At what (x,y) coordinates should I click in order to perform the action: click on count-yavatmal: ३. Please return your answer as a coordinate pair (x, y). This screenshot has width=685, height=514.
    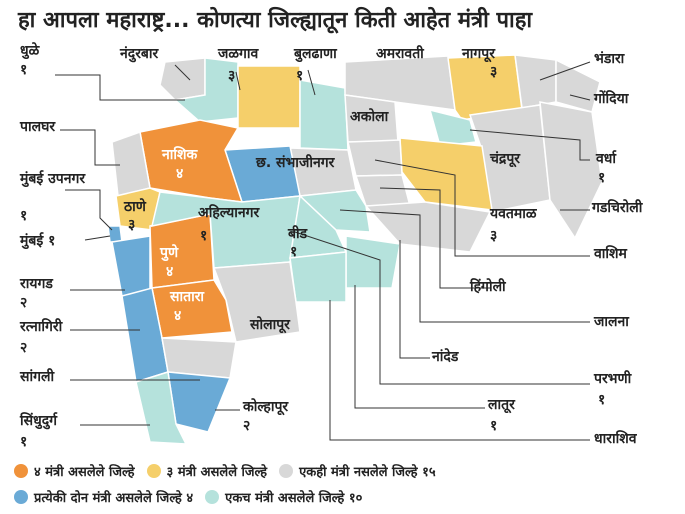
    Looking at the image, I should click on (494, 236).